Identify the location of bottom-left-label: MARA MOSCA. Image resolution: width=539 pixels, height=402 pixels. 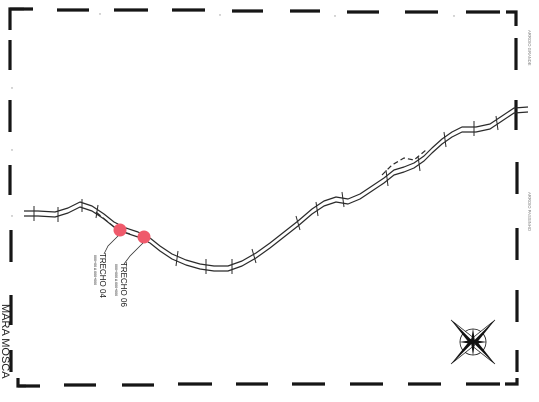
(5, 341).